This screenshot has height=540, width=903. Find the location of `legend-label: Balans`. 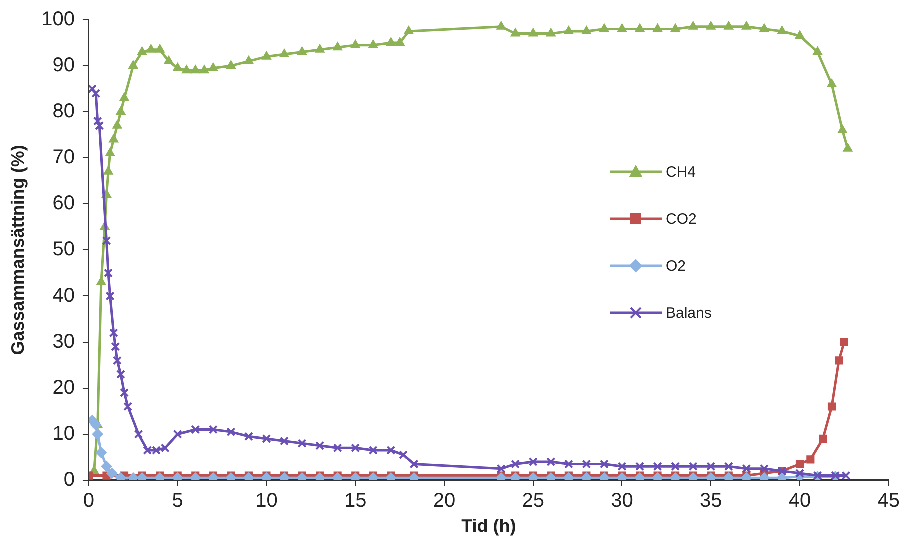

legend-label: Balans is located at coordinates (689, 313).